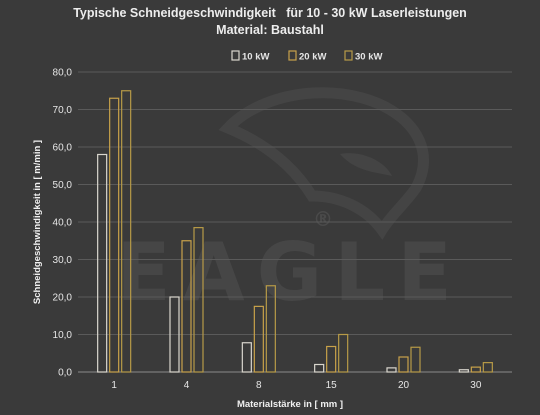 This screenshot has height=415, width=540. What do you see at coordinates (65, 373) in the screenshot?
I see `y-tick-label: 0,0` at bounding box center [65, 373].